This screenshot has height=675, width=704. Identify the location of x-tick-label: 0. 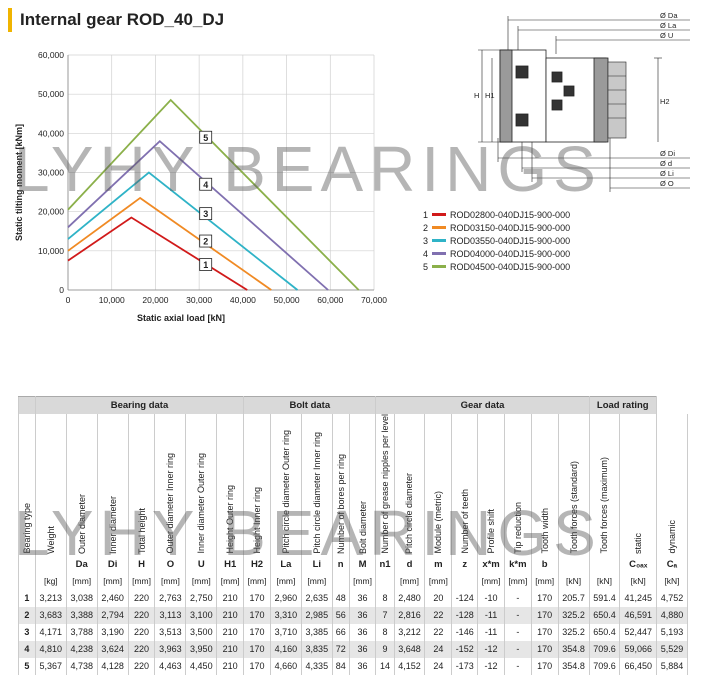
(68, 300).